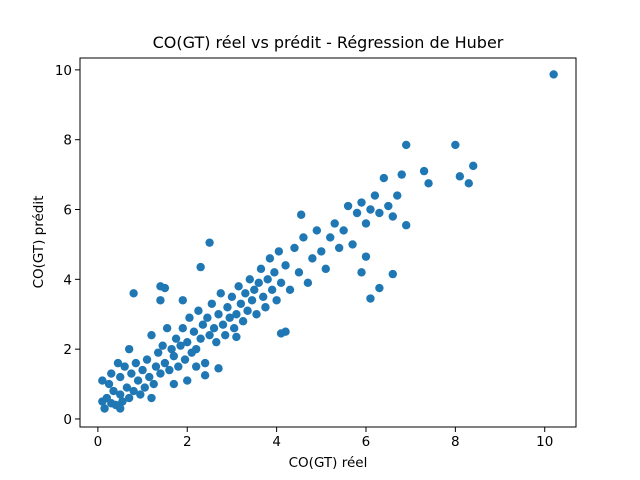  Describe the element at coordinates (67, 420) in the screenshot. I see `y-tick-label: 0` at that location.